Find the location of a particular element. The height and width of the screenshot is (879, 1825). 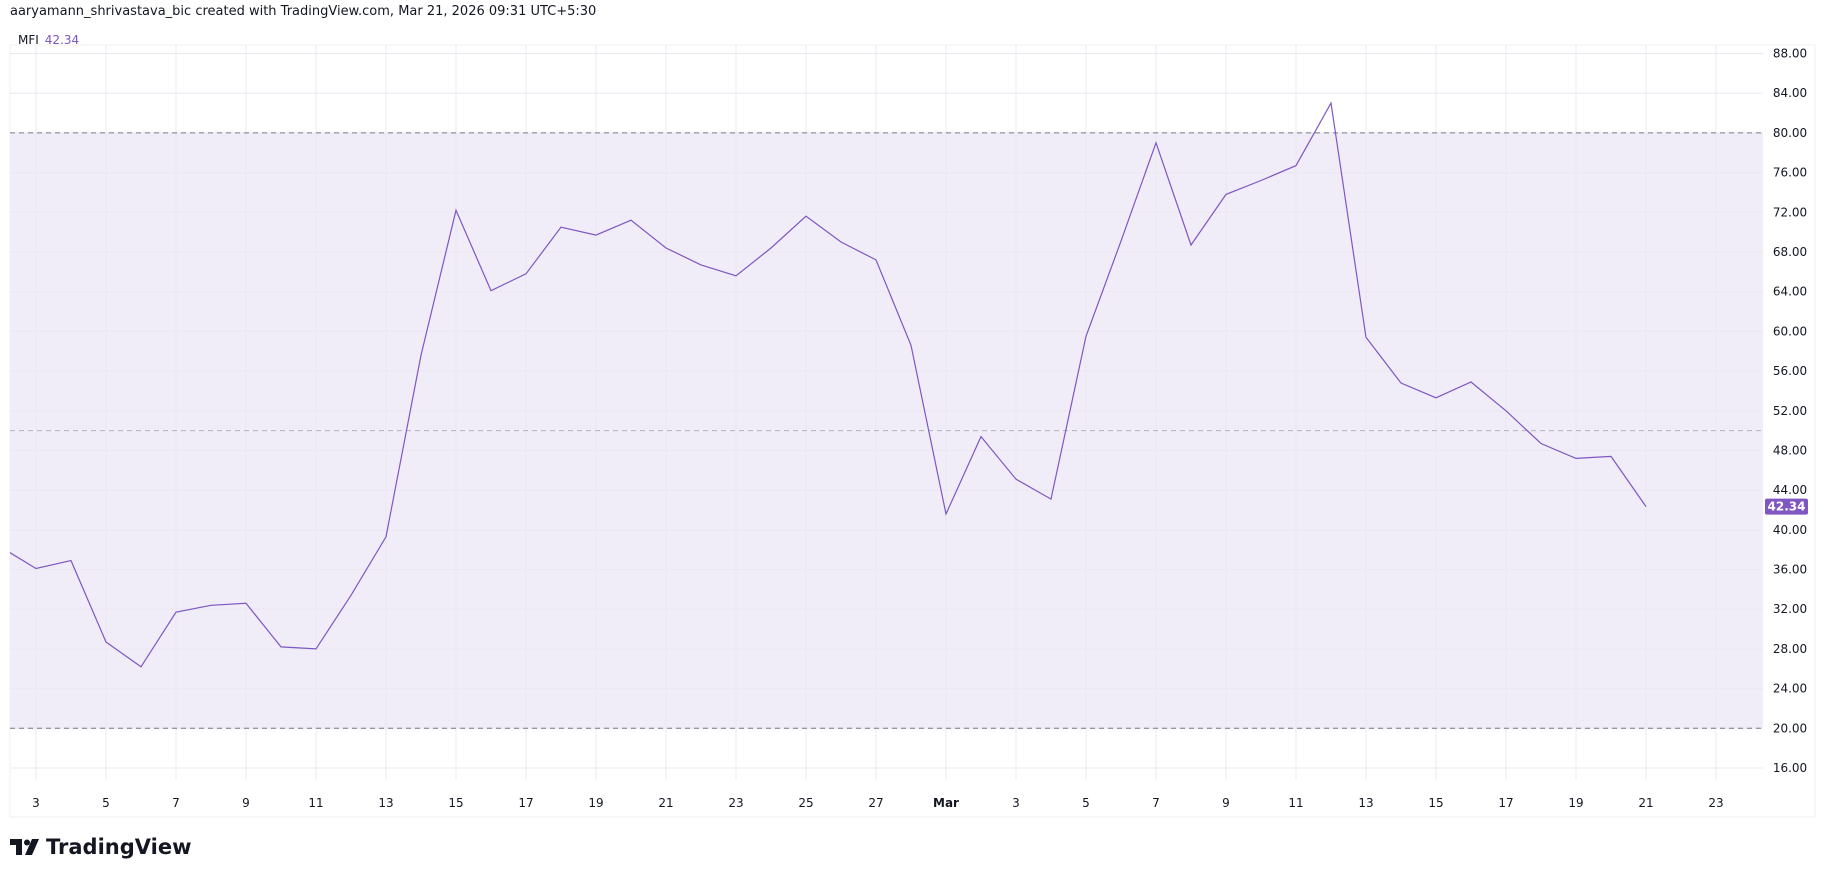

y-tick-label: 64.00 is located at coordinates (1790, 292).